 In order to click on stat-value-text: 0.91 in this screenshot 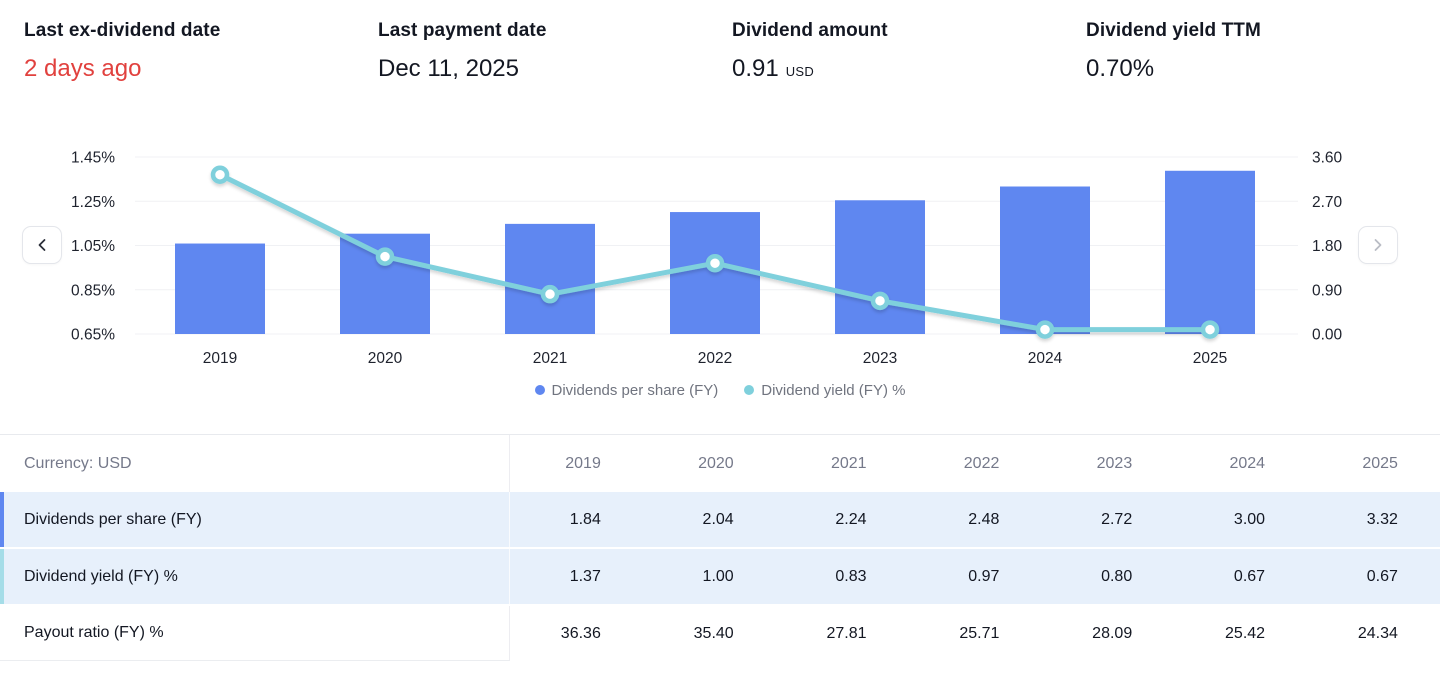, I will do `click(755, 68)`.